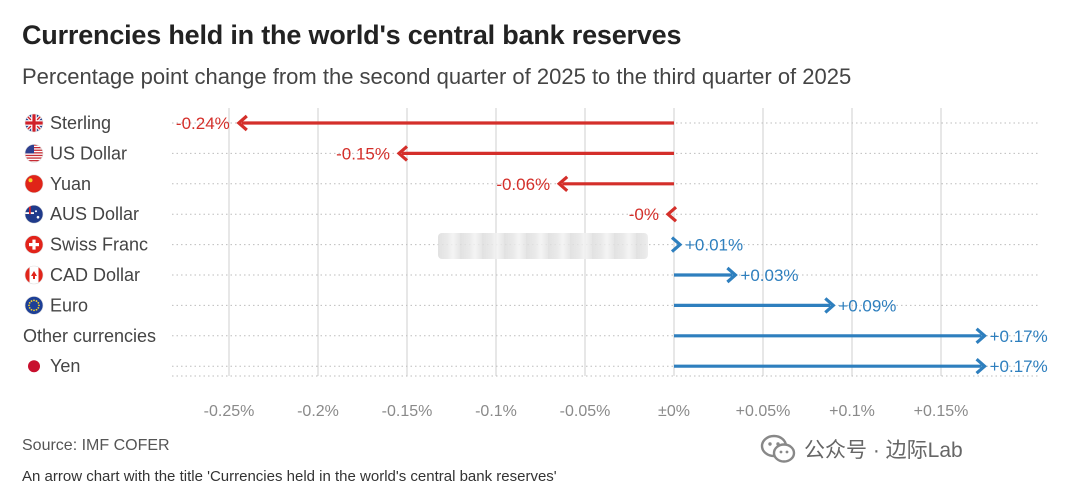  I want to click on category-label: Other currencies, so click(89, 336).